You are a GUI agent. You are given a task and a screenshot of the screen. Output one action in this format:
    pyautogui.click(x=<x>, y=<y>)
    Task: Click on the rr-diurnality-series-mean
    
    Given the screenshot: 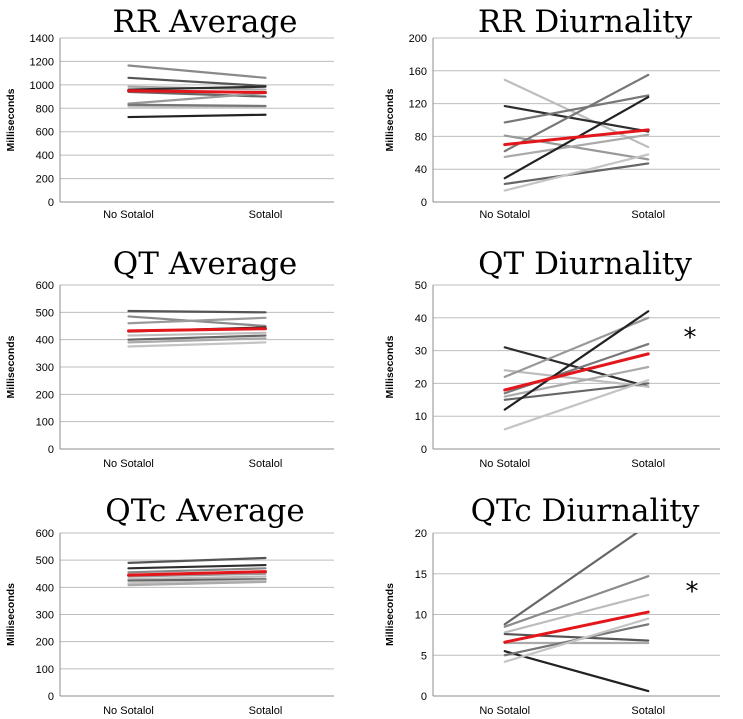 What is the action you would take?
    pyautogui.click(x=576, y=137)
    